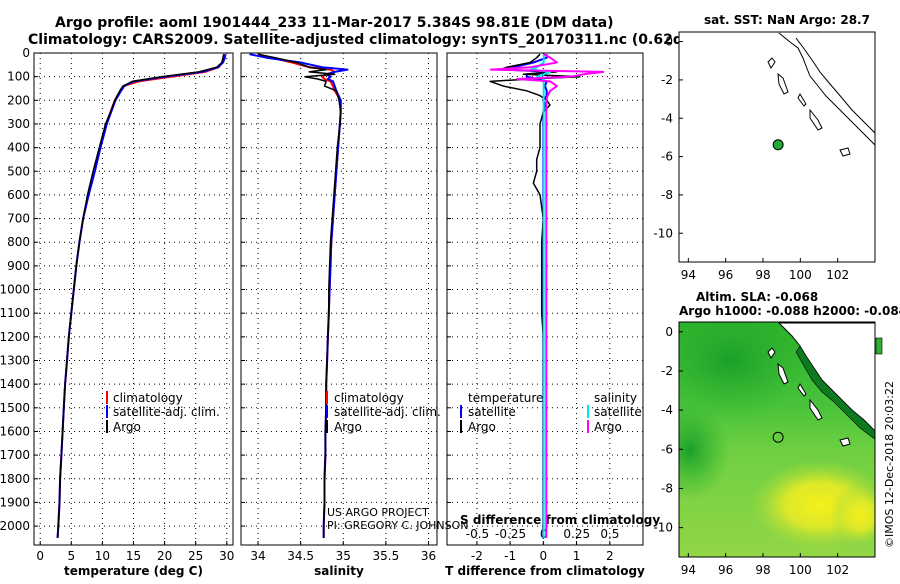 The height and width of the screenshot is (584, 900). I want to click on depth-tick-label: 1700, so click(15, 455).